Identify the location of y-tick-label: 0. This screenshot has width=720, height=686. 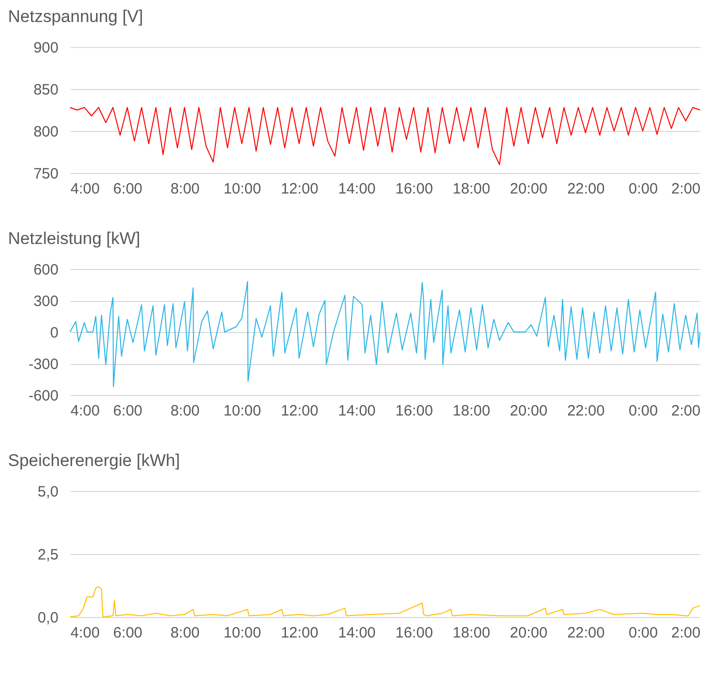
(54, 333).